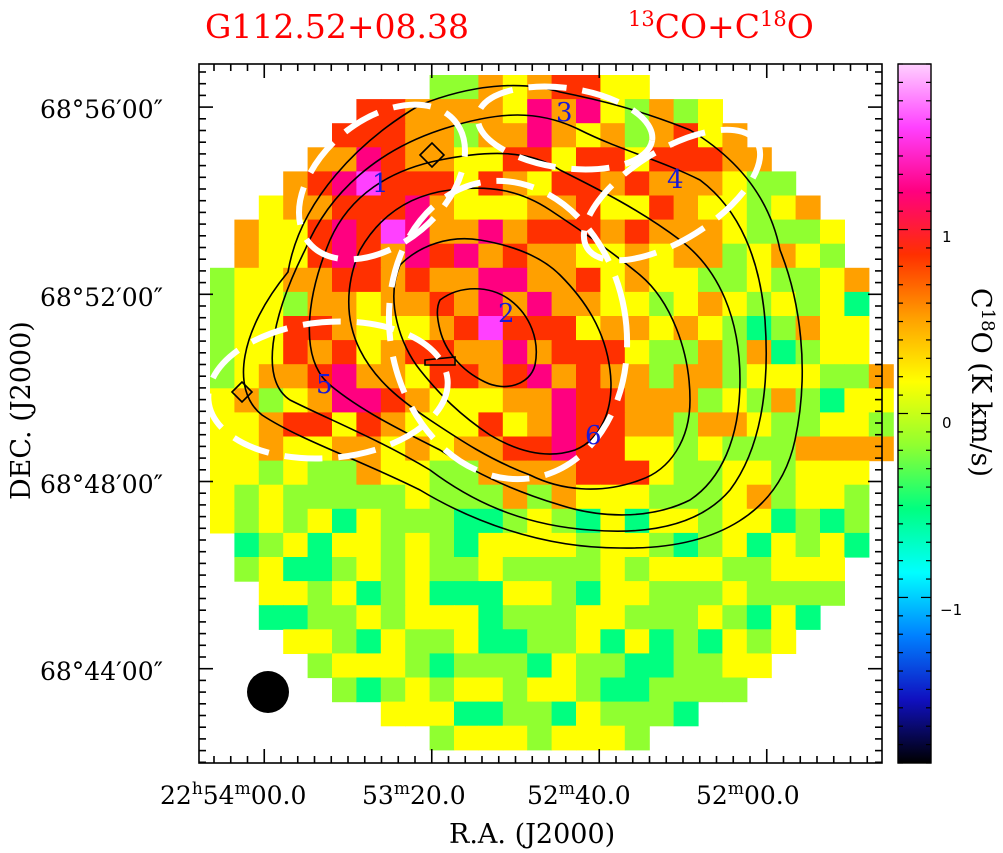  Describe the element at coordinates (579, 794) in the screenshot. I see `ra-tick-3: 52m40.0` at that location.